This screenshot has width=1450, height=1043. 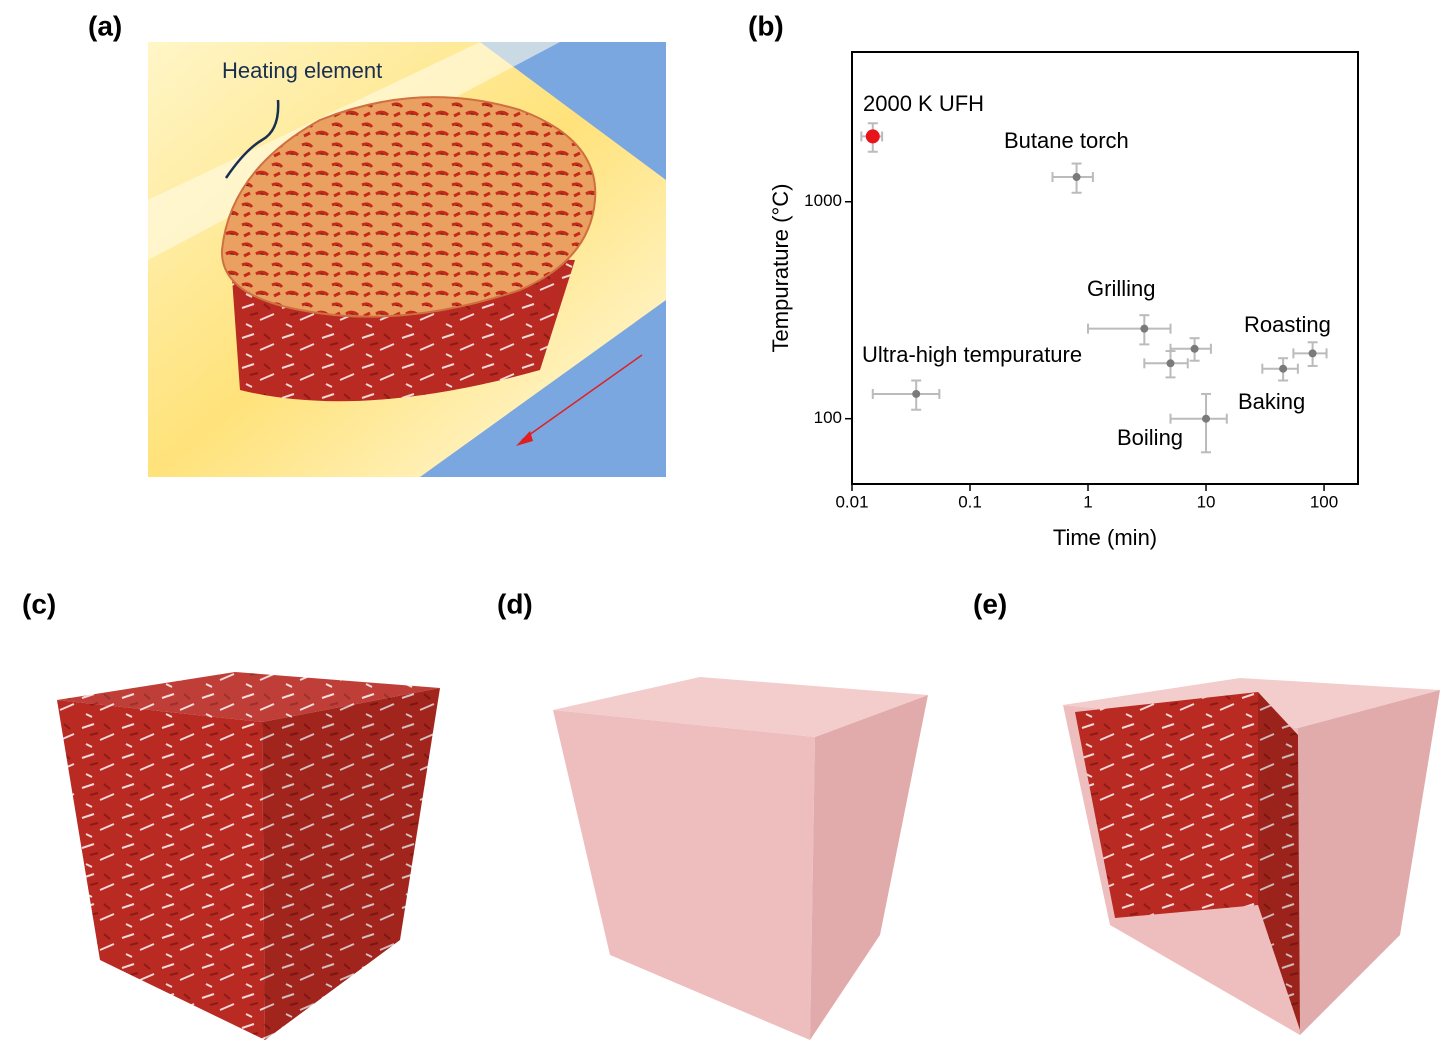 I want to click on annotation: Heating element, so click(x=302, y=70).